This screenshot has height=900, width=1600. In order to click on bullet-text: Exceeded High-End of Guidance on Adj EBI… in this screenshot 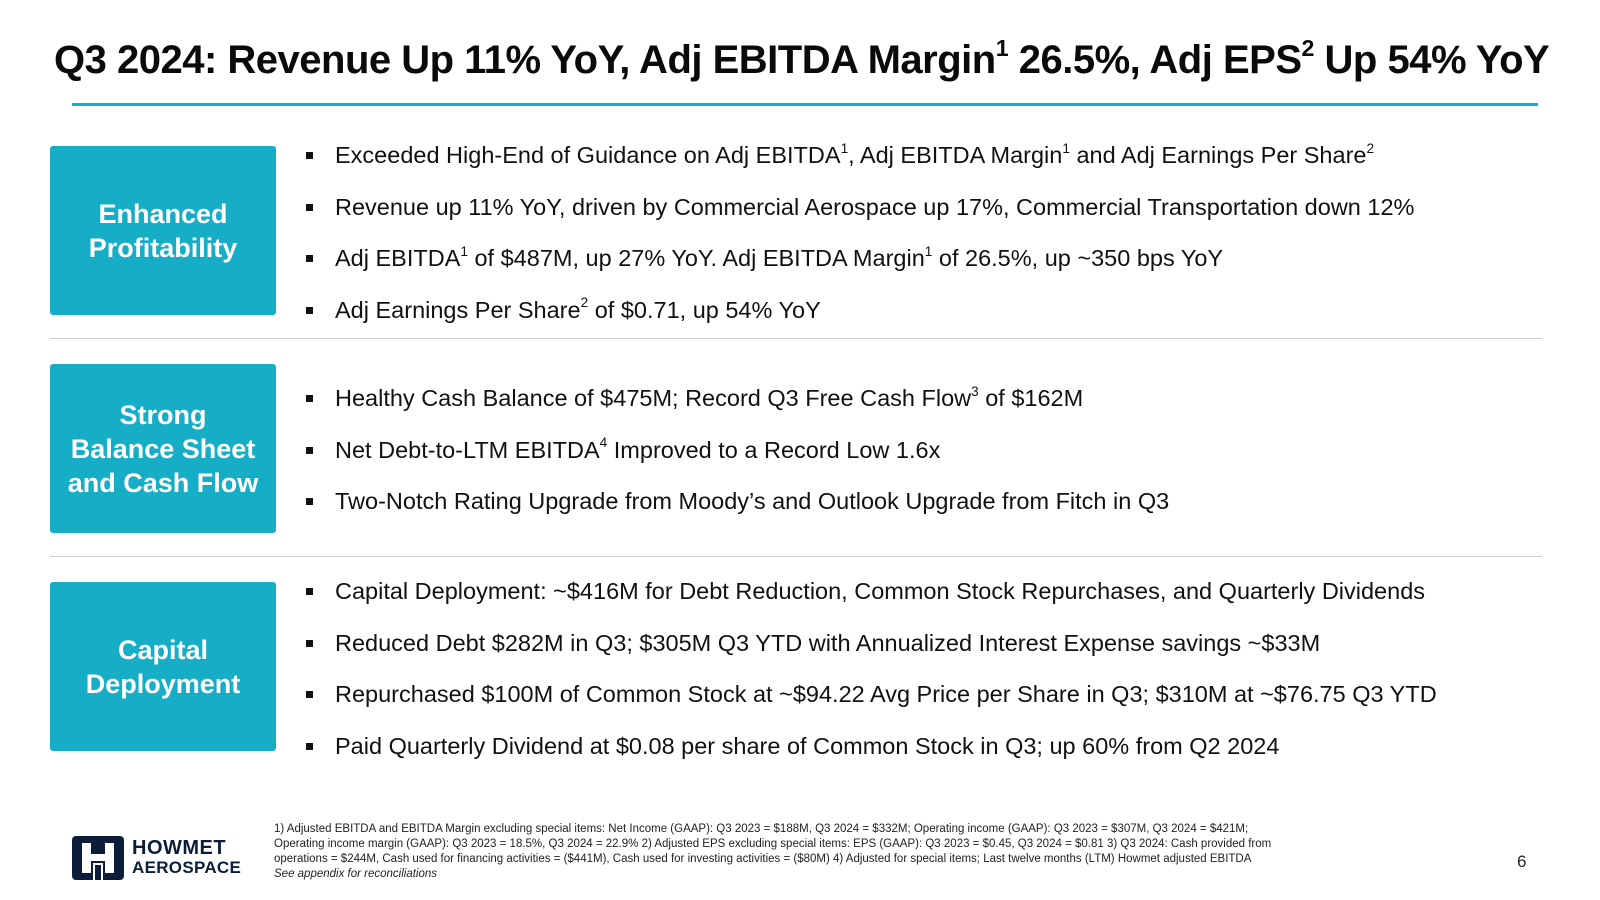, I will do `click(588, 155)`.